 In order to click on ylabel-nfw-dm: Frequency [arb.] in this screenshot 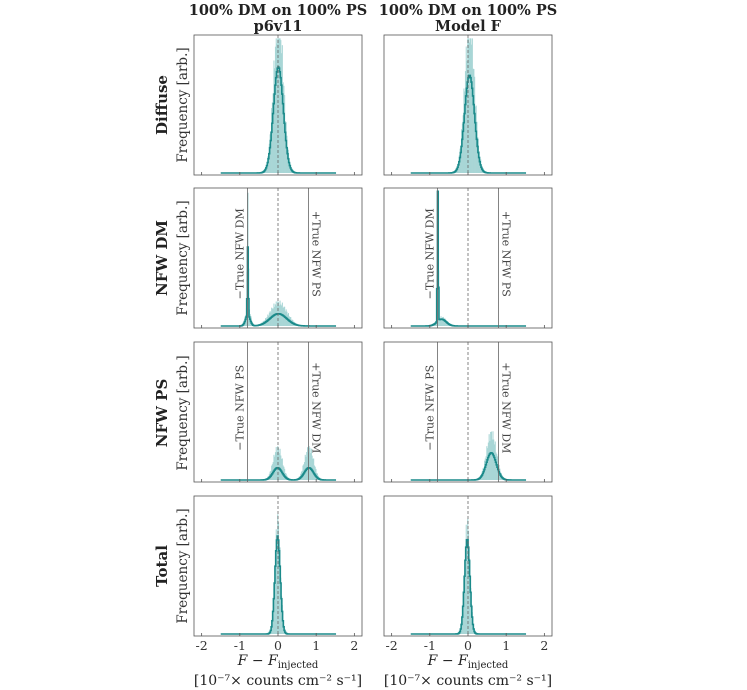, I will do `click(183, 257)`.